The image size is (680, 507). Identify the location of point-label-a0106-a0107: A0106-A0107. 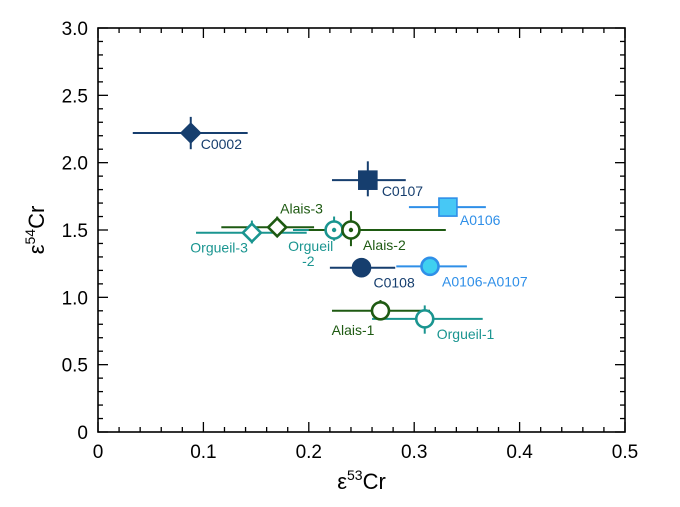
(485, 281).